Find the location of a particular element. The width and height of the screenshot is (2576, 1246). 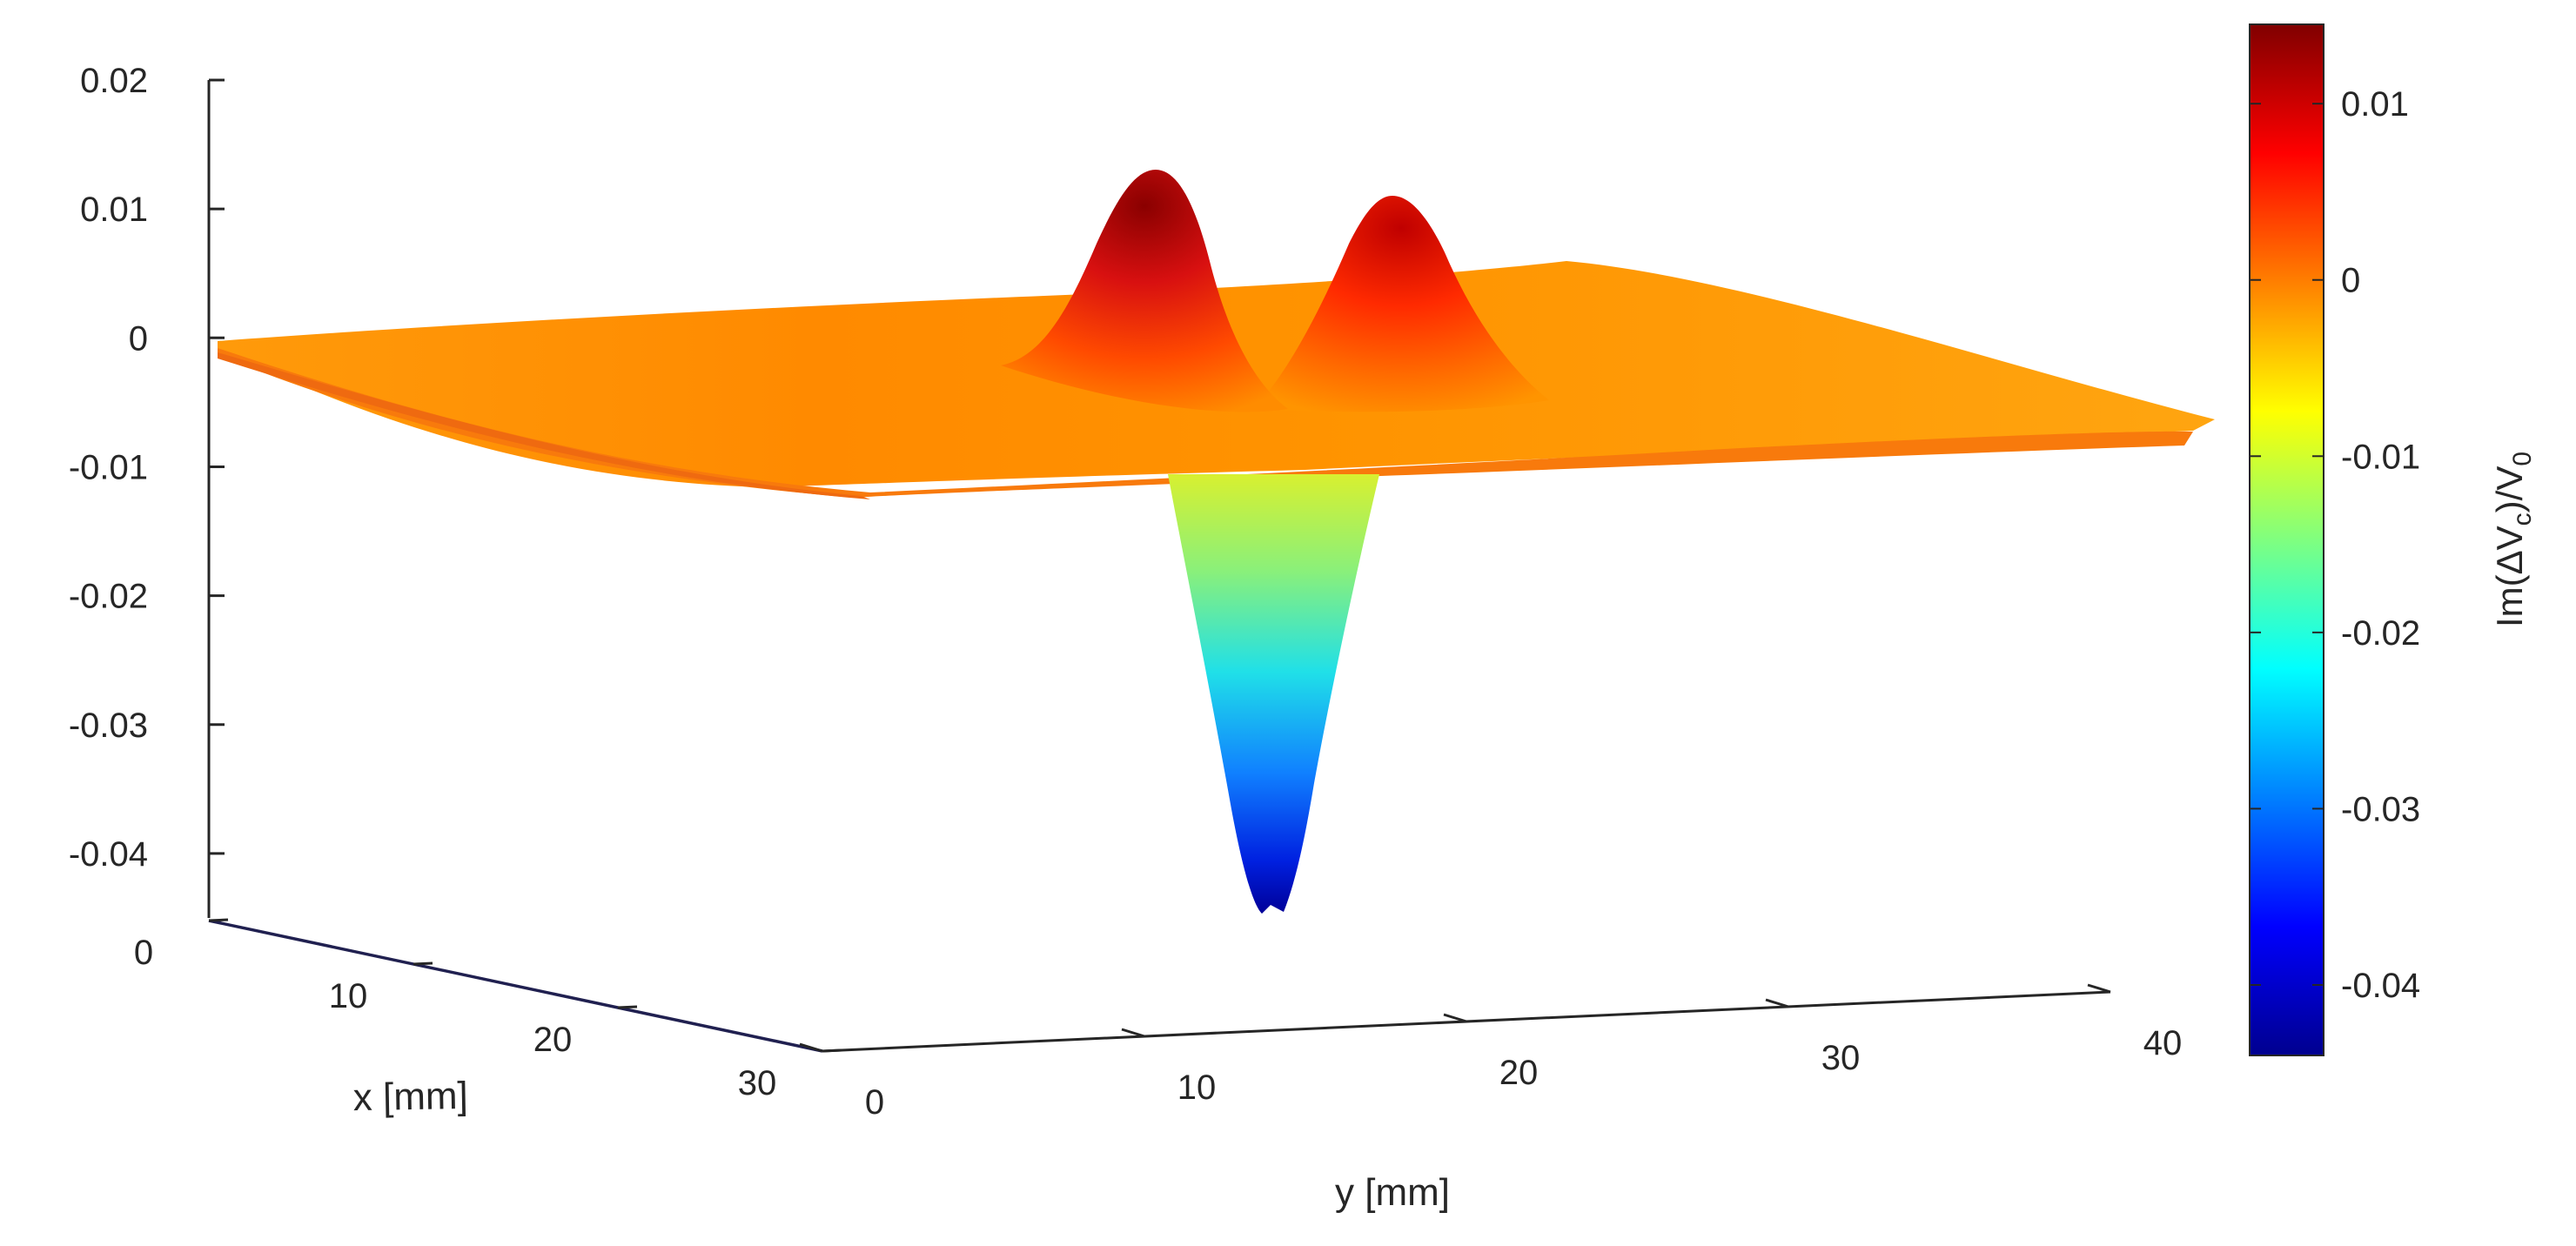

z-tick-label: 0 is located at coordinates (138, 338).